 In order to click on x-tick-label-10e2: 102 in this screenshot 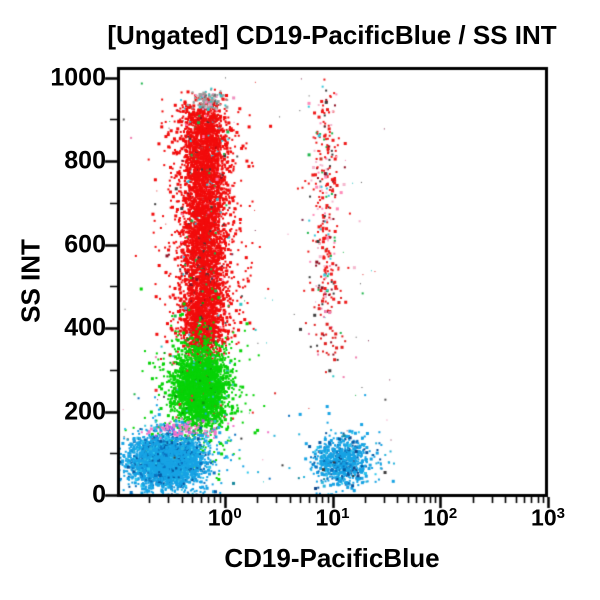, I will do `click(440, 517)`.